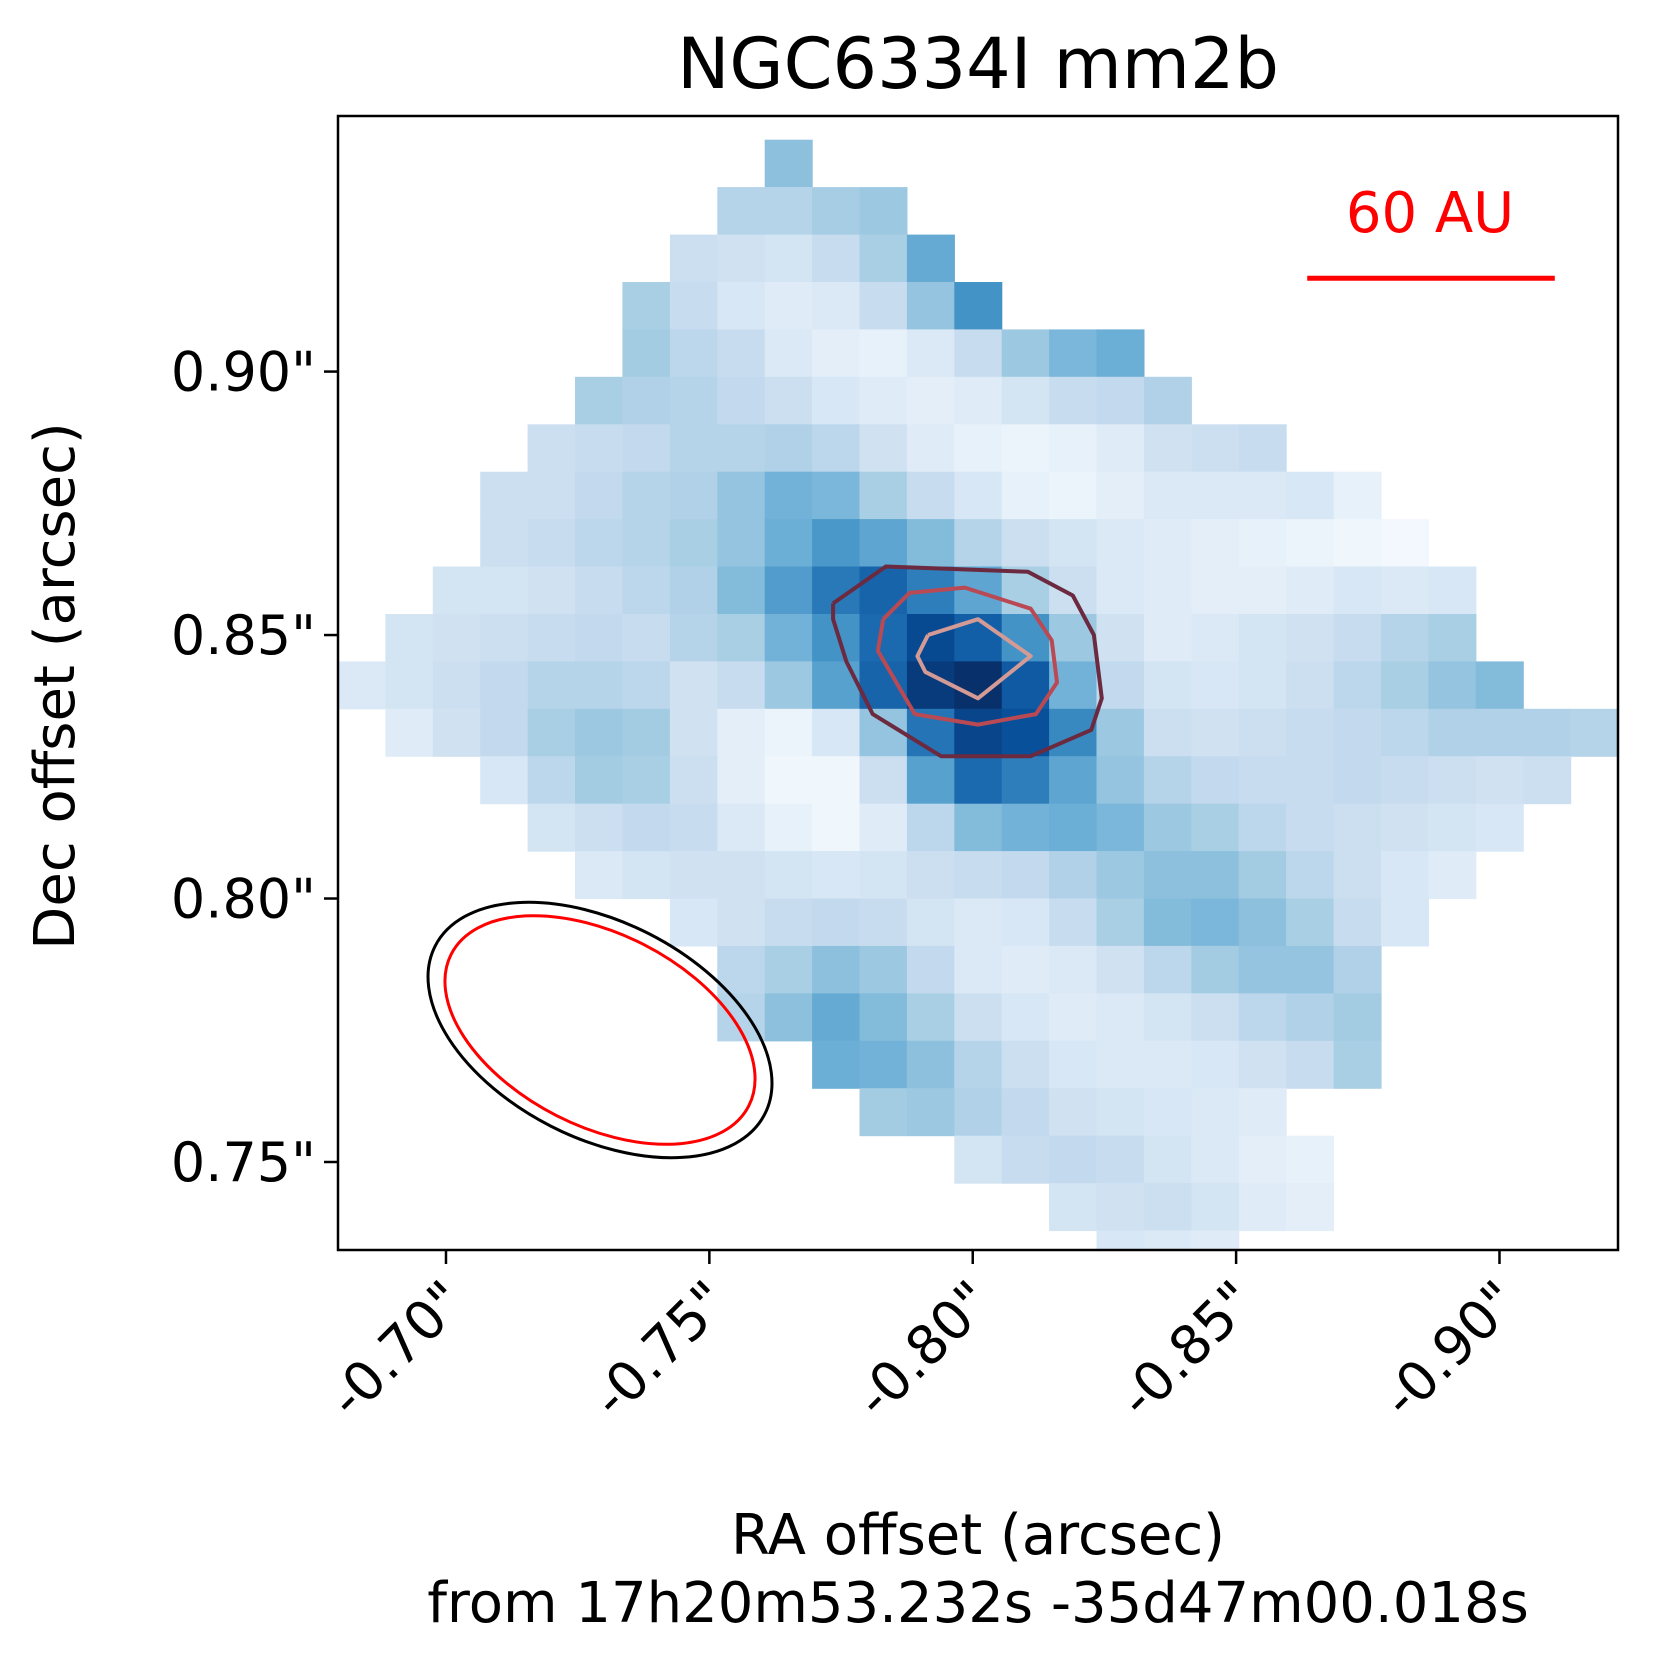 This screenshot has height=1666, width=1661. I want to click on y-axis-ticks: 0.90" 0.85" 0.80" 0.75", so click(254, 767).